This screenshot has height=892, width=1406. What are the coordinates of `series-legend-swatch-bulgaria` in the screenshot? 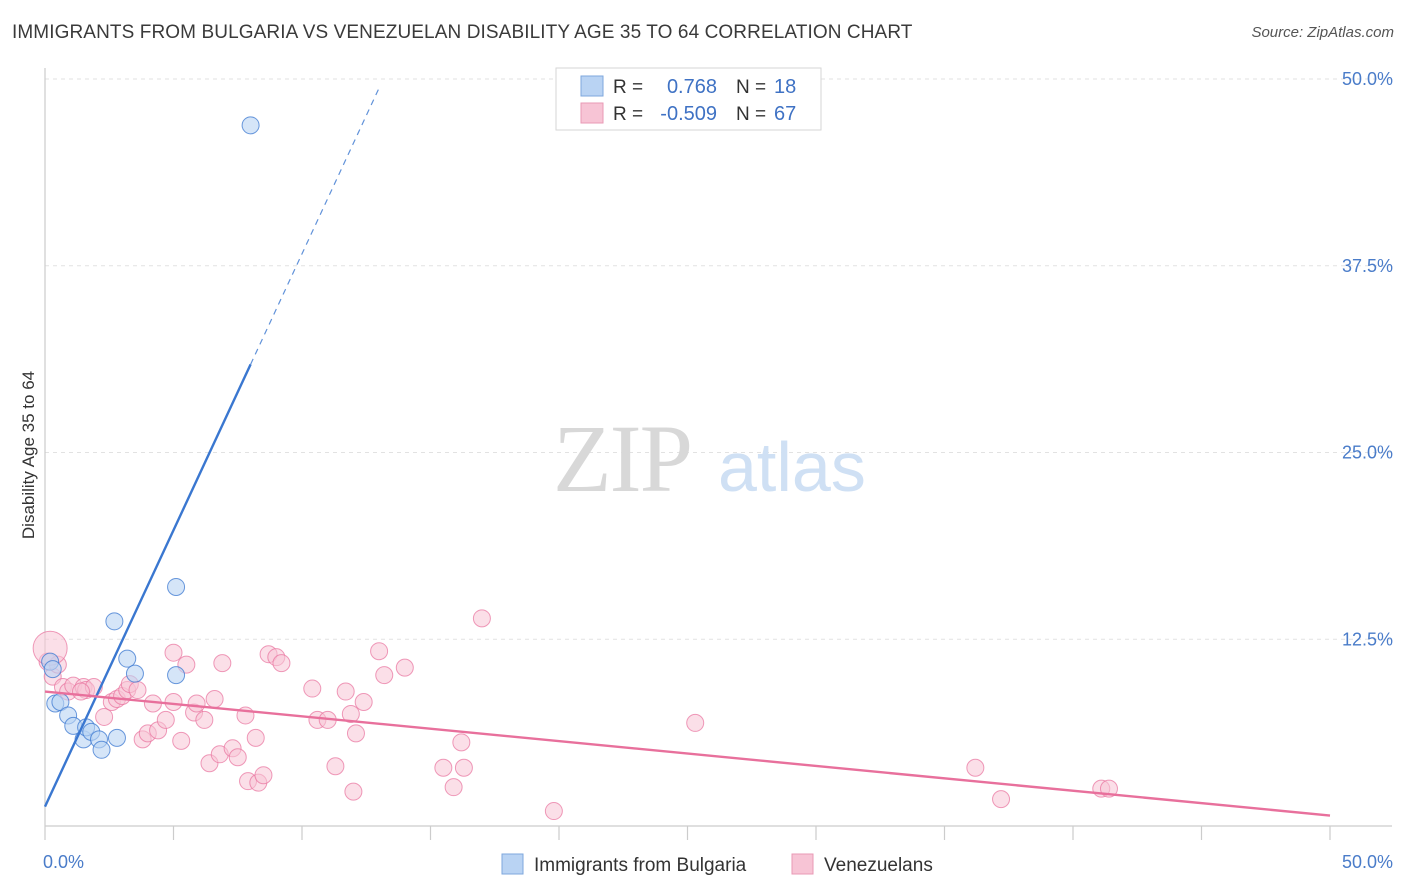 It's located at (512, 864).